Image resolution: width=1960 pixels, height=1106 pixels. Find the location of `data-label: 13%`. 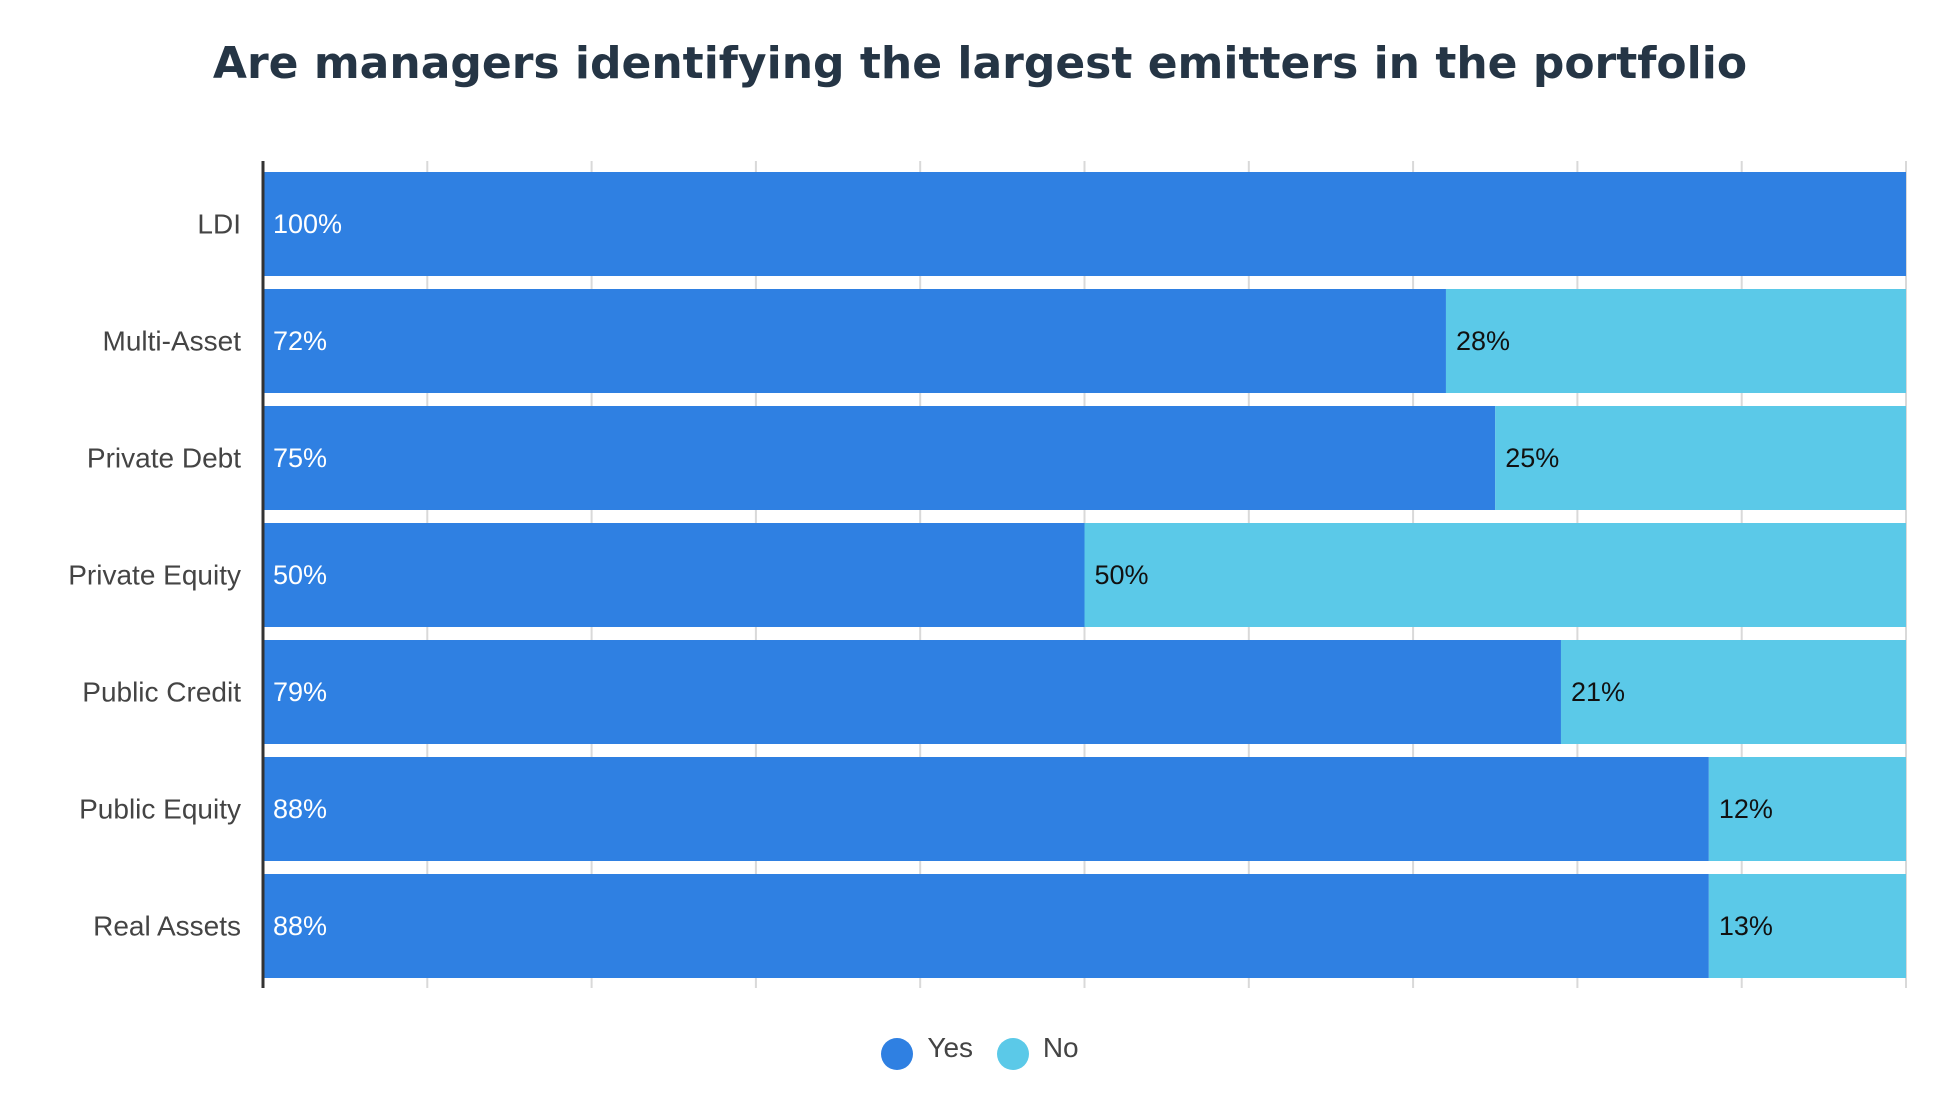

data-label: 13% is located at coordinates (1746, 926).